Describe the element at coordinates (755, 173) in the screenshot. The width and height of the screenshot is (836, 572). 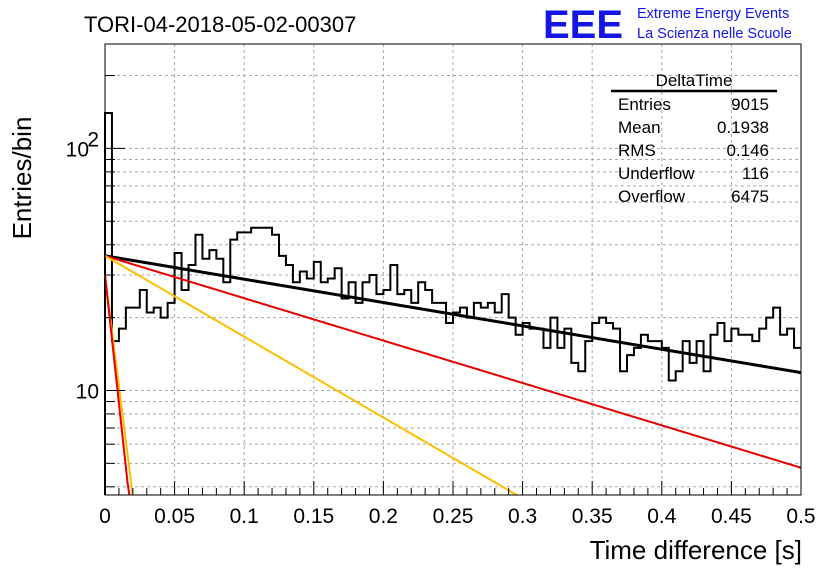
I see `stats-value-underflow: 116` at that location.